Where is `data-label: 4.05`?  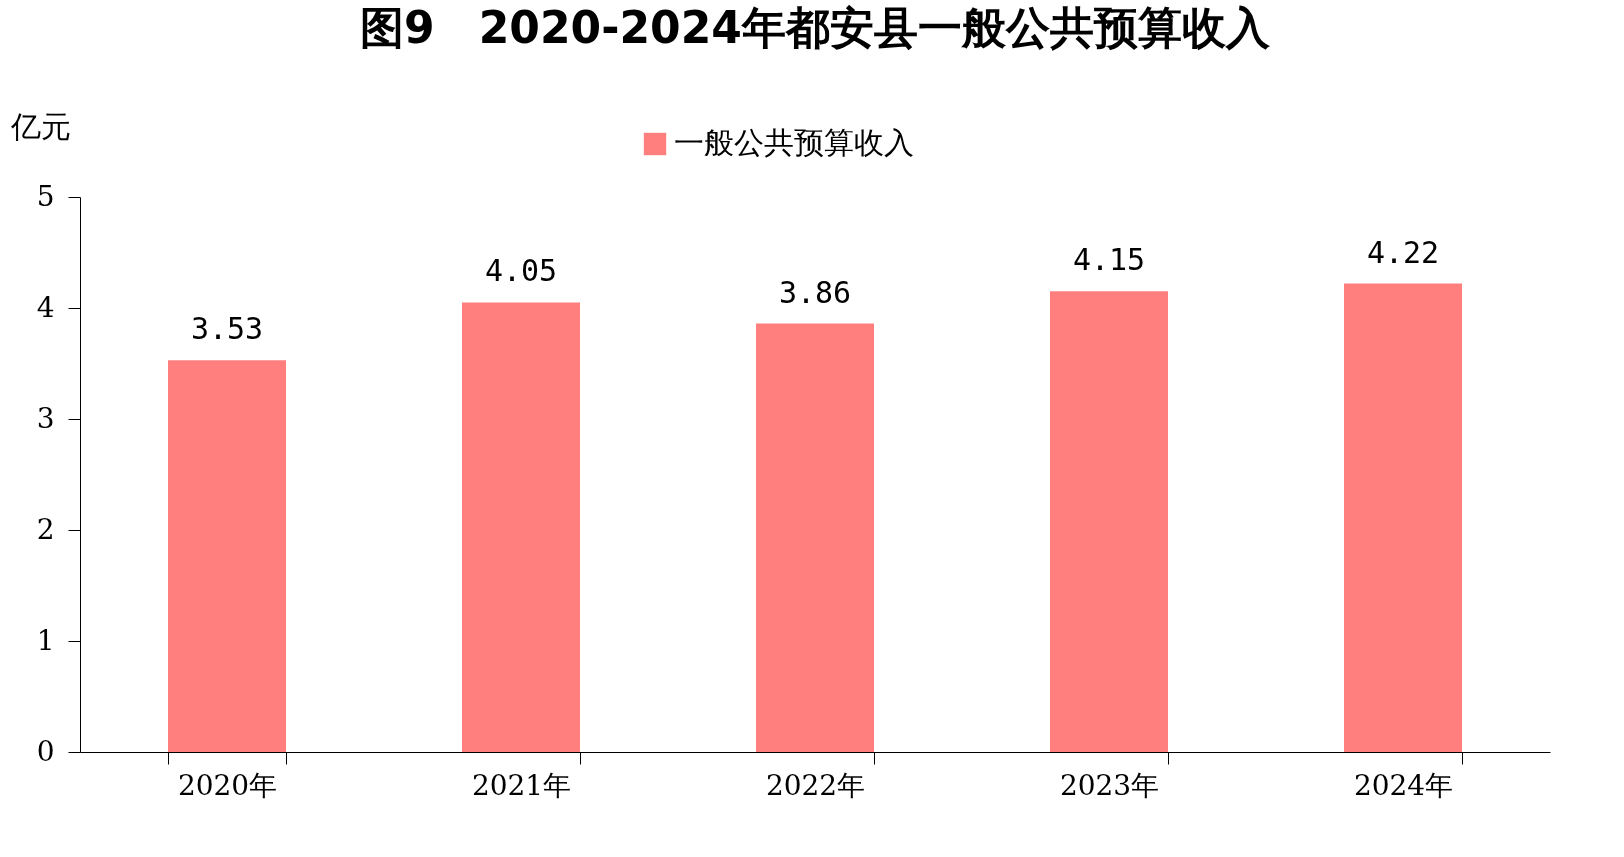 data-label: 4.05 is located at coordinates (521, 271).